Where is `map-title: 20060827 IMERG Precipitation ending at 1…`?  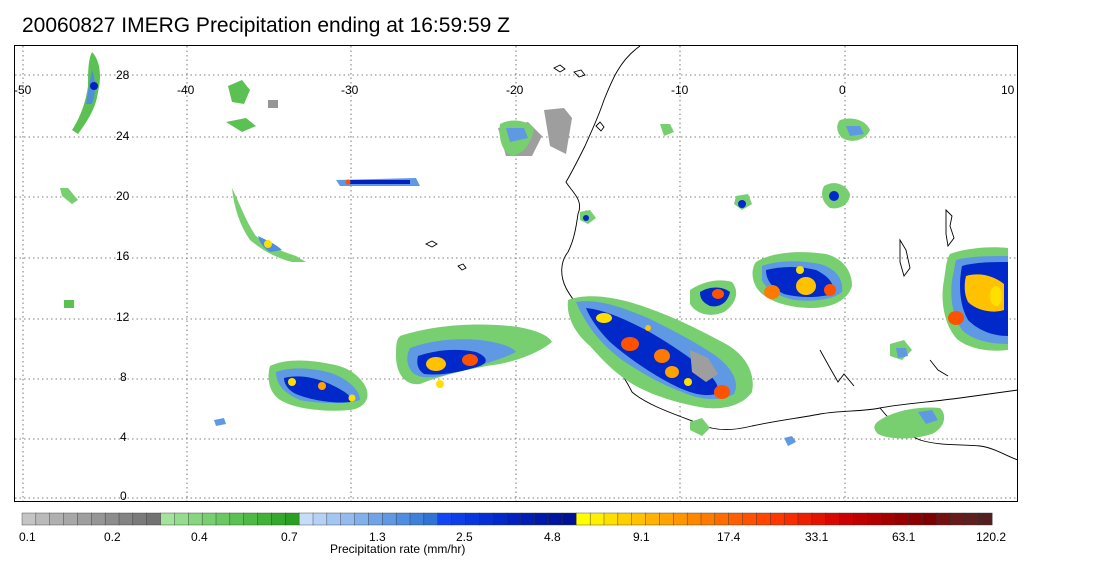
map-title: 20060827 IMERG Precipitation ending at 1… is located at coordinates (266, 25).